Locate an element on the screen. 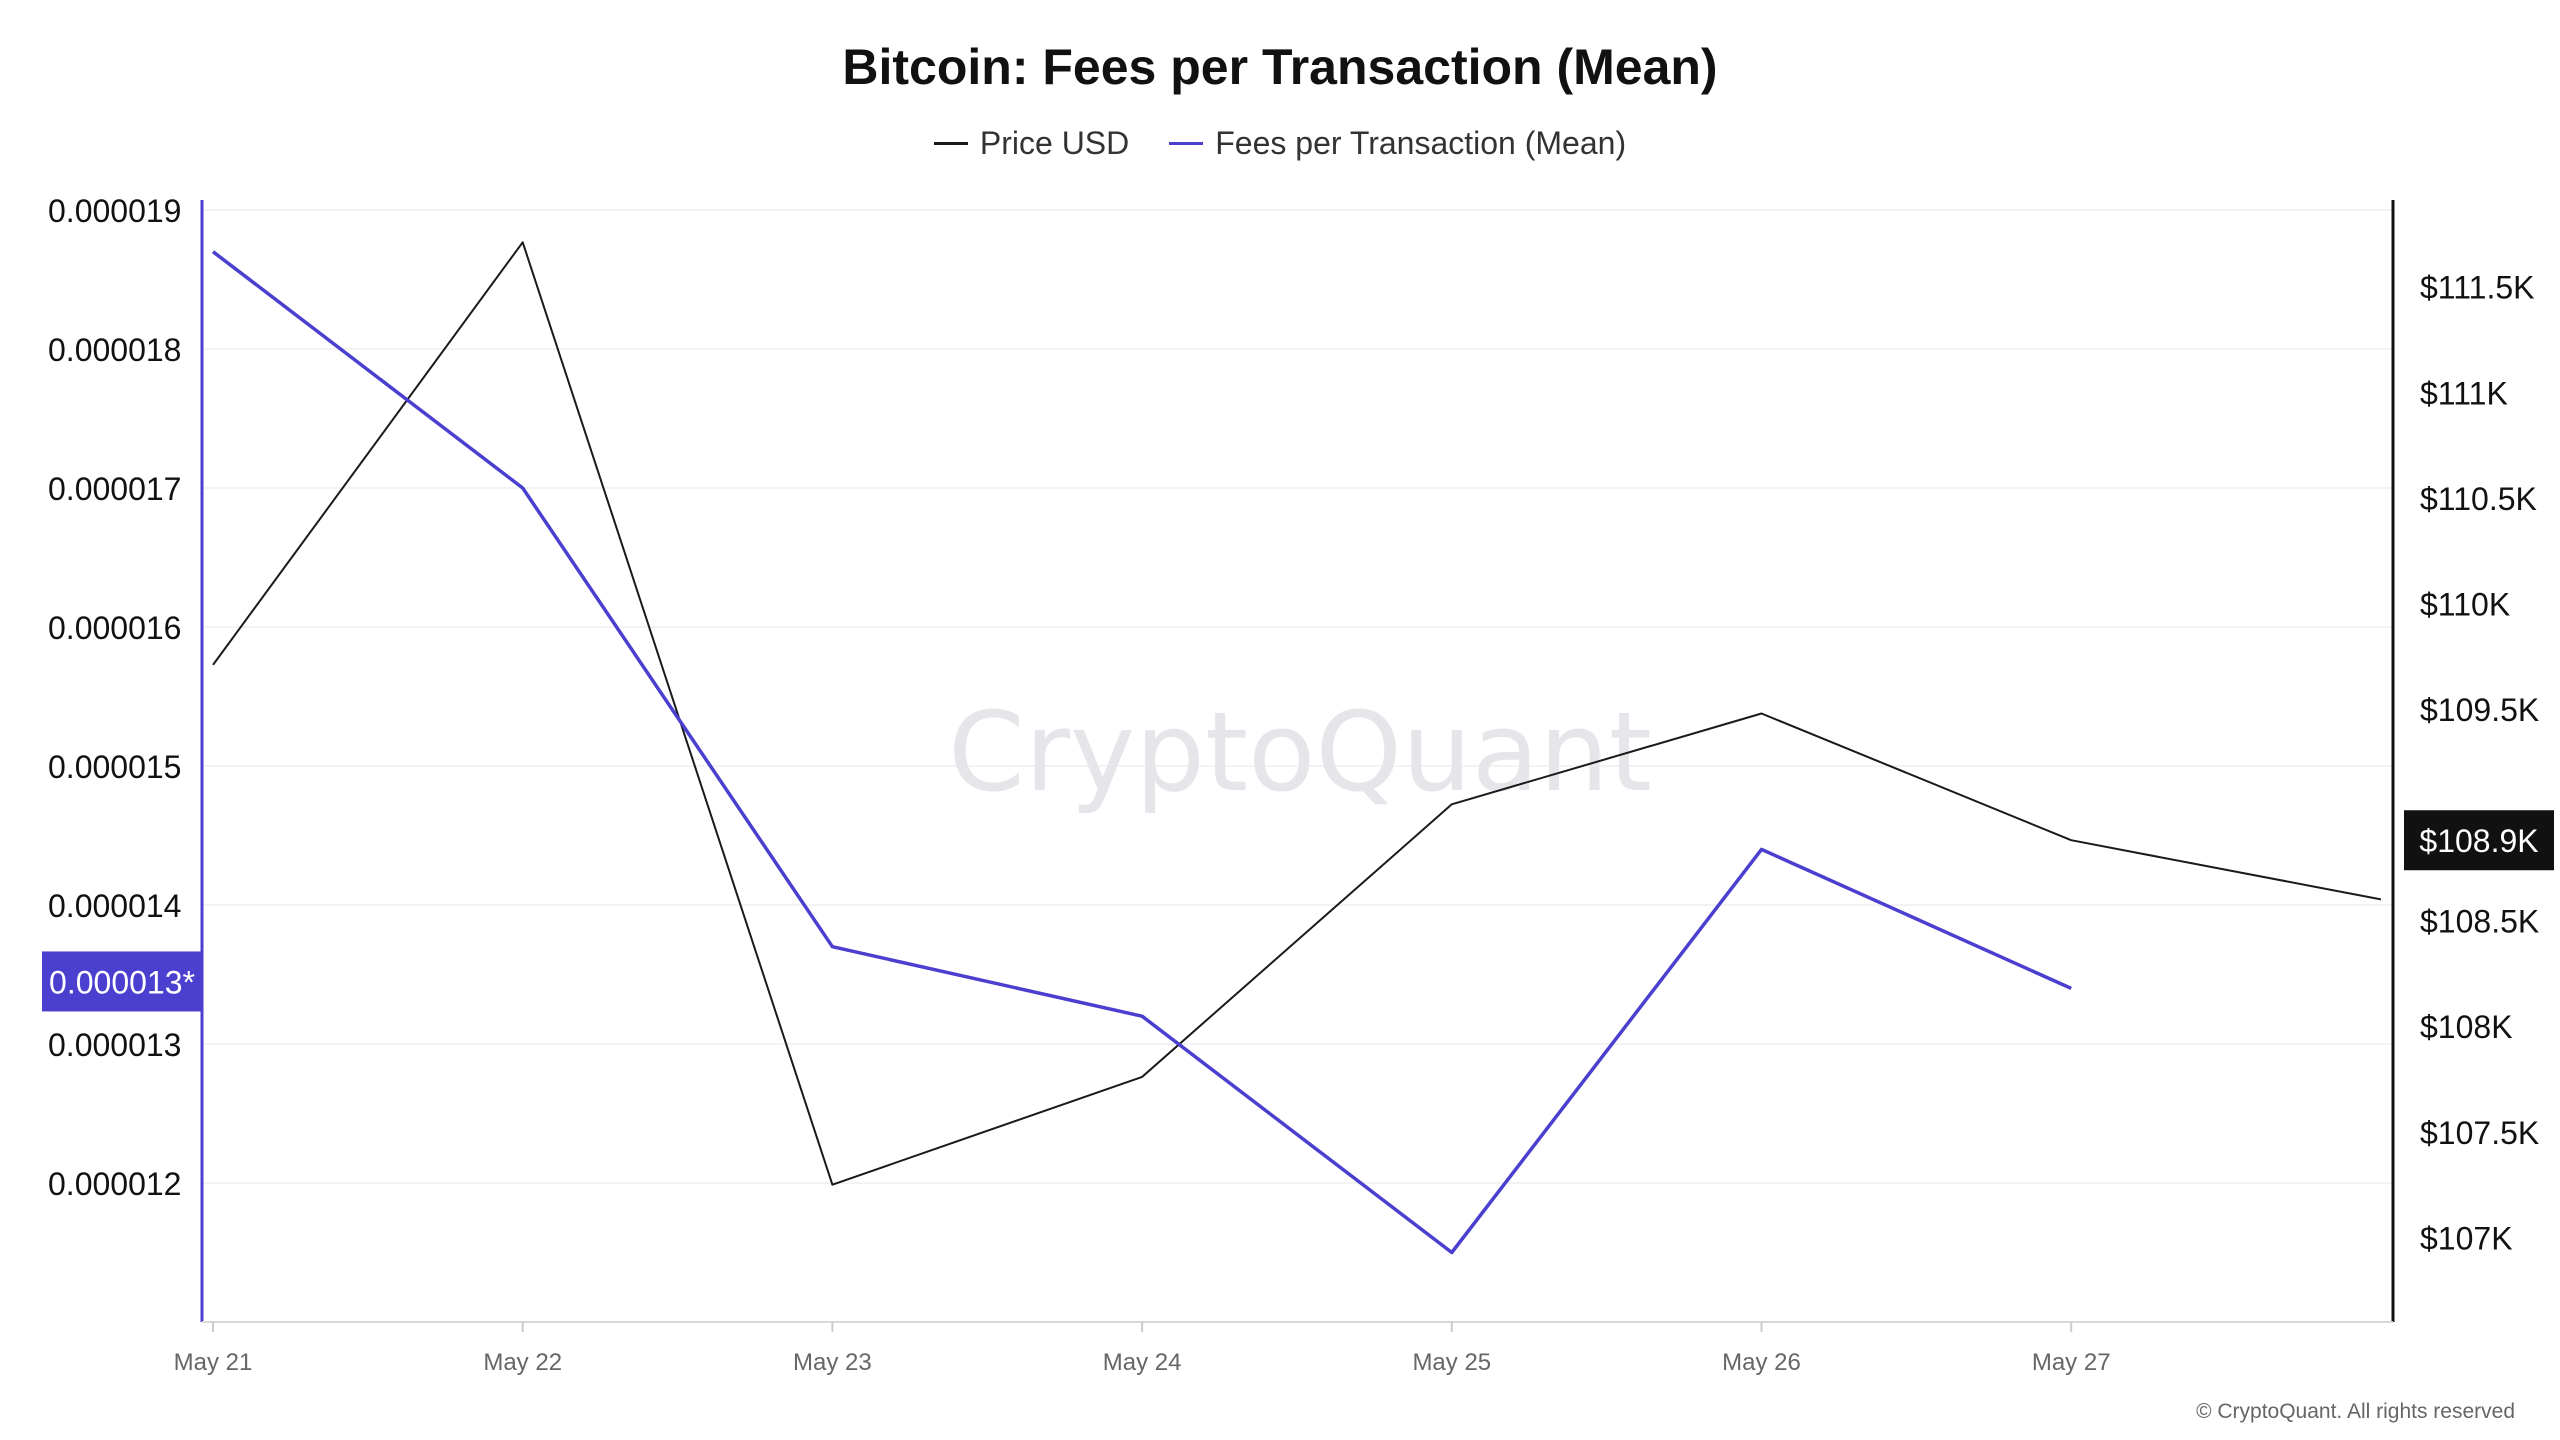  left-tick-label: 0.000016 is located at coordinates (114, 628).